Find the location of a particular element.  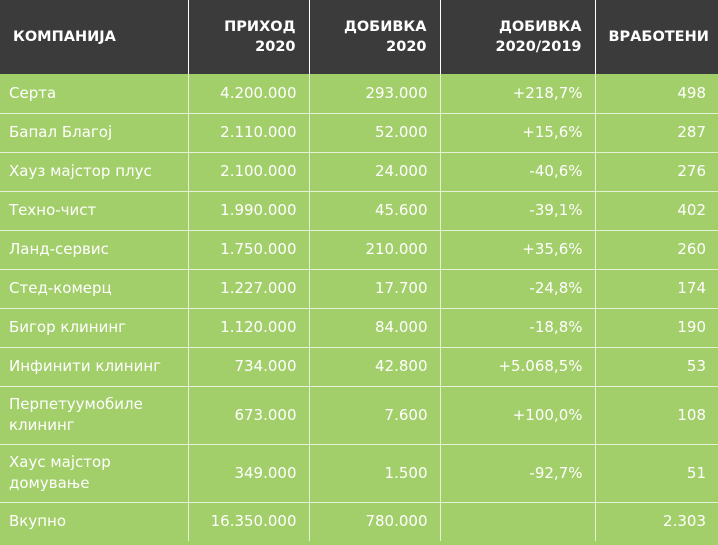

cell-company: Инфинити клининг is located at coordinates (94, 367).